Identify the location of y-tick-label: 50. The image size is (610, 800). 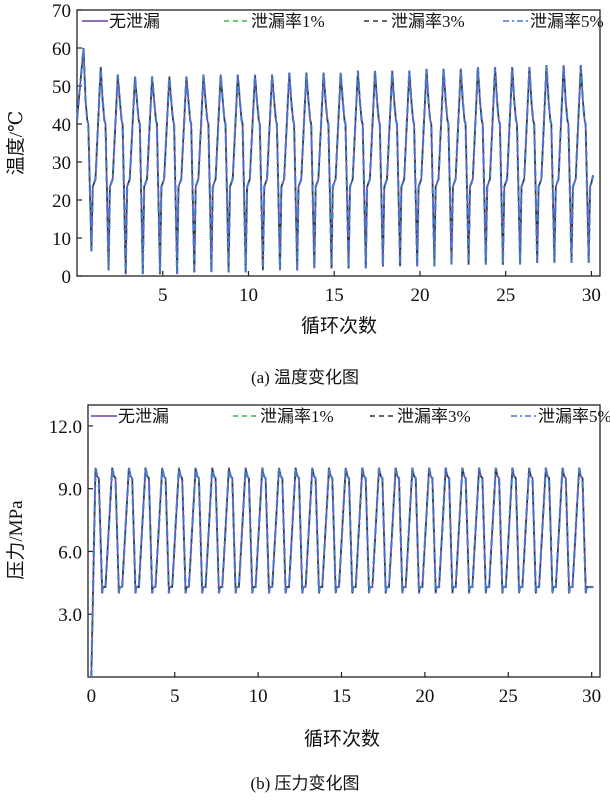
(61, 87).